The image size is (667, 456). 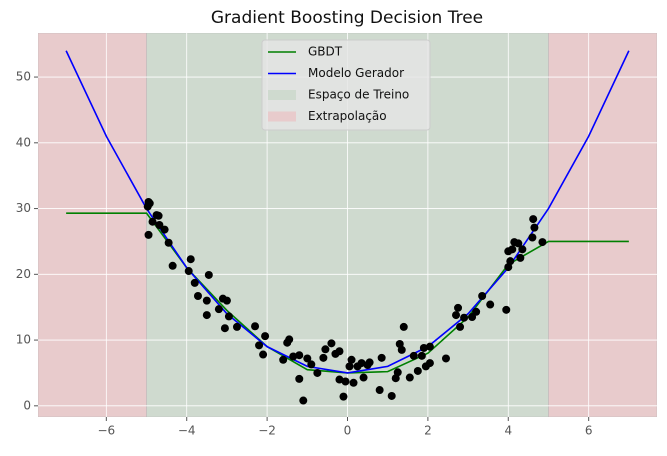 What do you see at coordinates (23, 274) in the screenshot?
I see `y-tick-label: 20` at bounding box center [23, 274].